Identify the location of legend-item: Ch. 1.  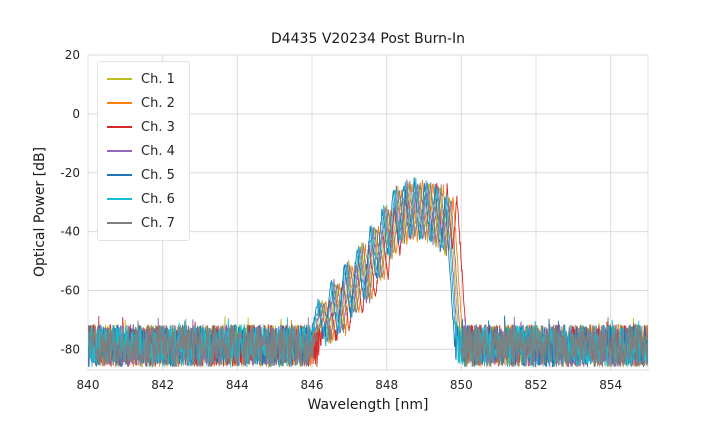
(141, 79).